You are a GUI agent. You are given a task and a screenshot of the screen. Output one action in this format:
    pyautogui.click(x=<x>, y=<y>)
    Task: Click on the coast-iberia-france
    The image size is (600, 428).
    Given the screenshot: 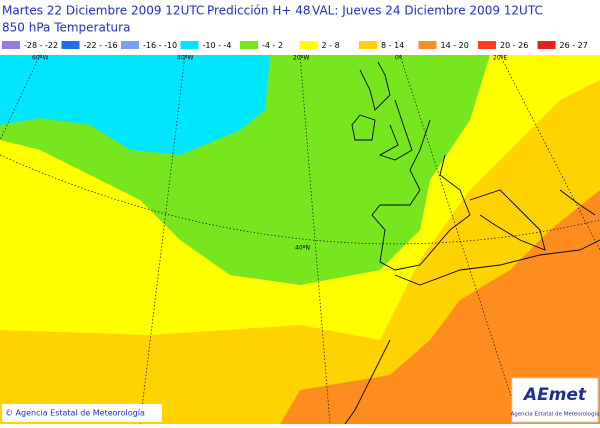 What is the action you would take?
    pyautogui.click(x=421, y=195)
    